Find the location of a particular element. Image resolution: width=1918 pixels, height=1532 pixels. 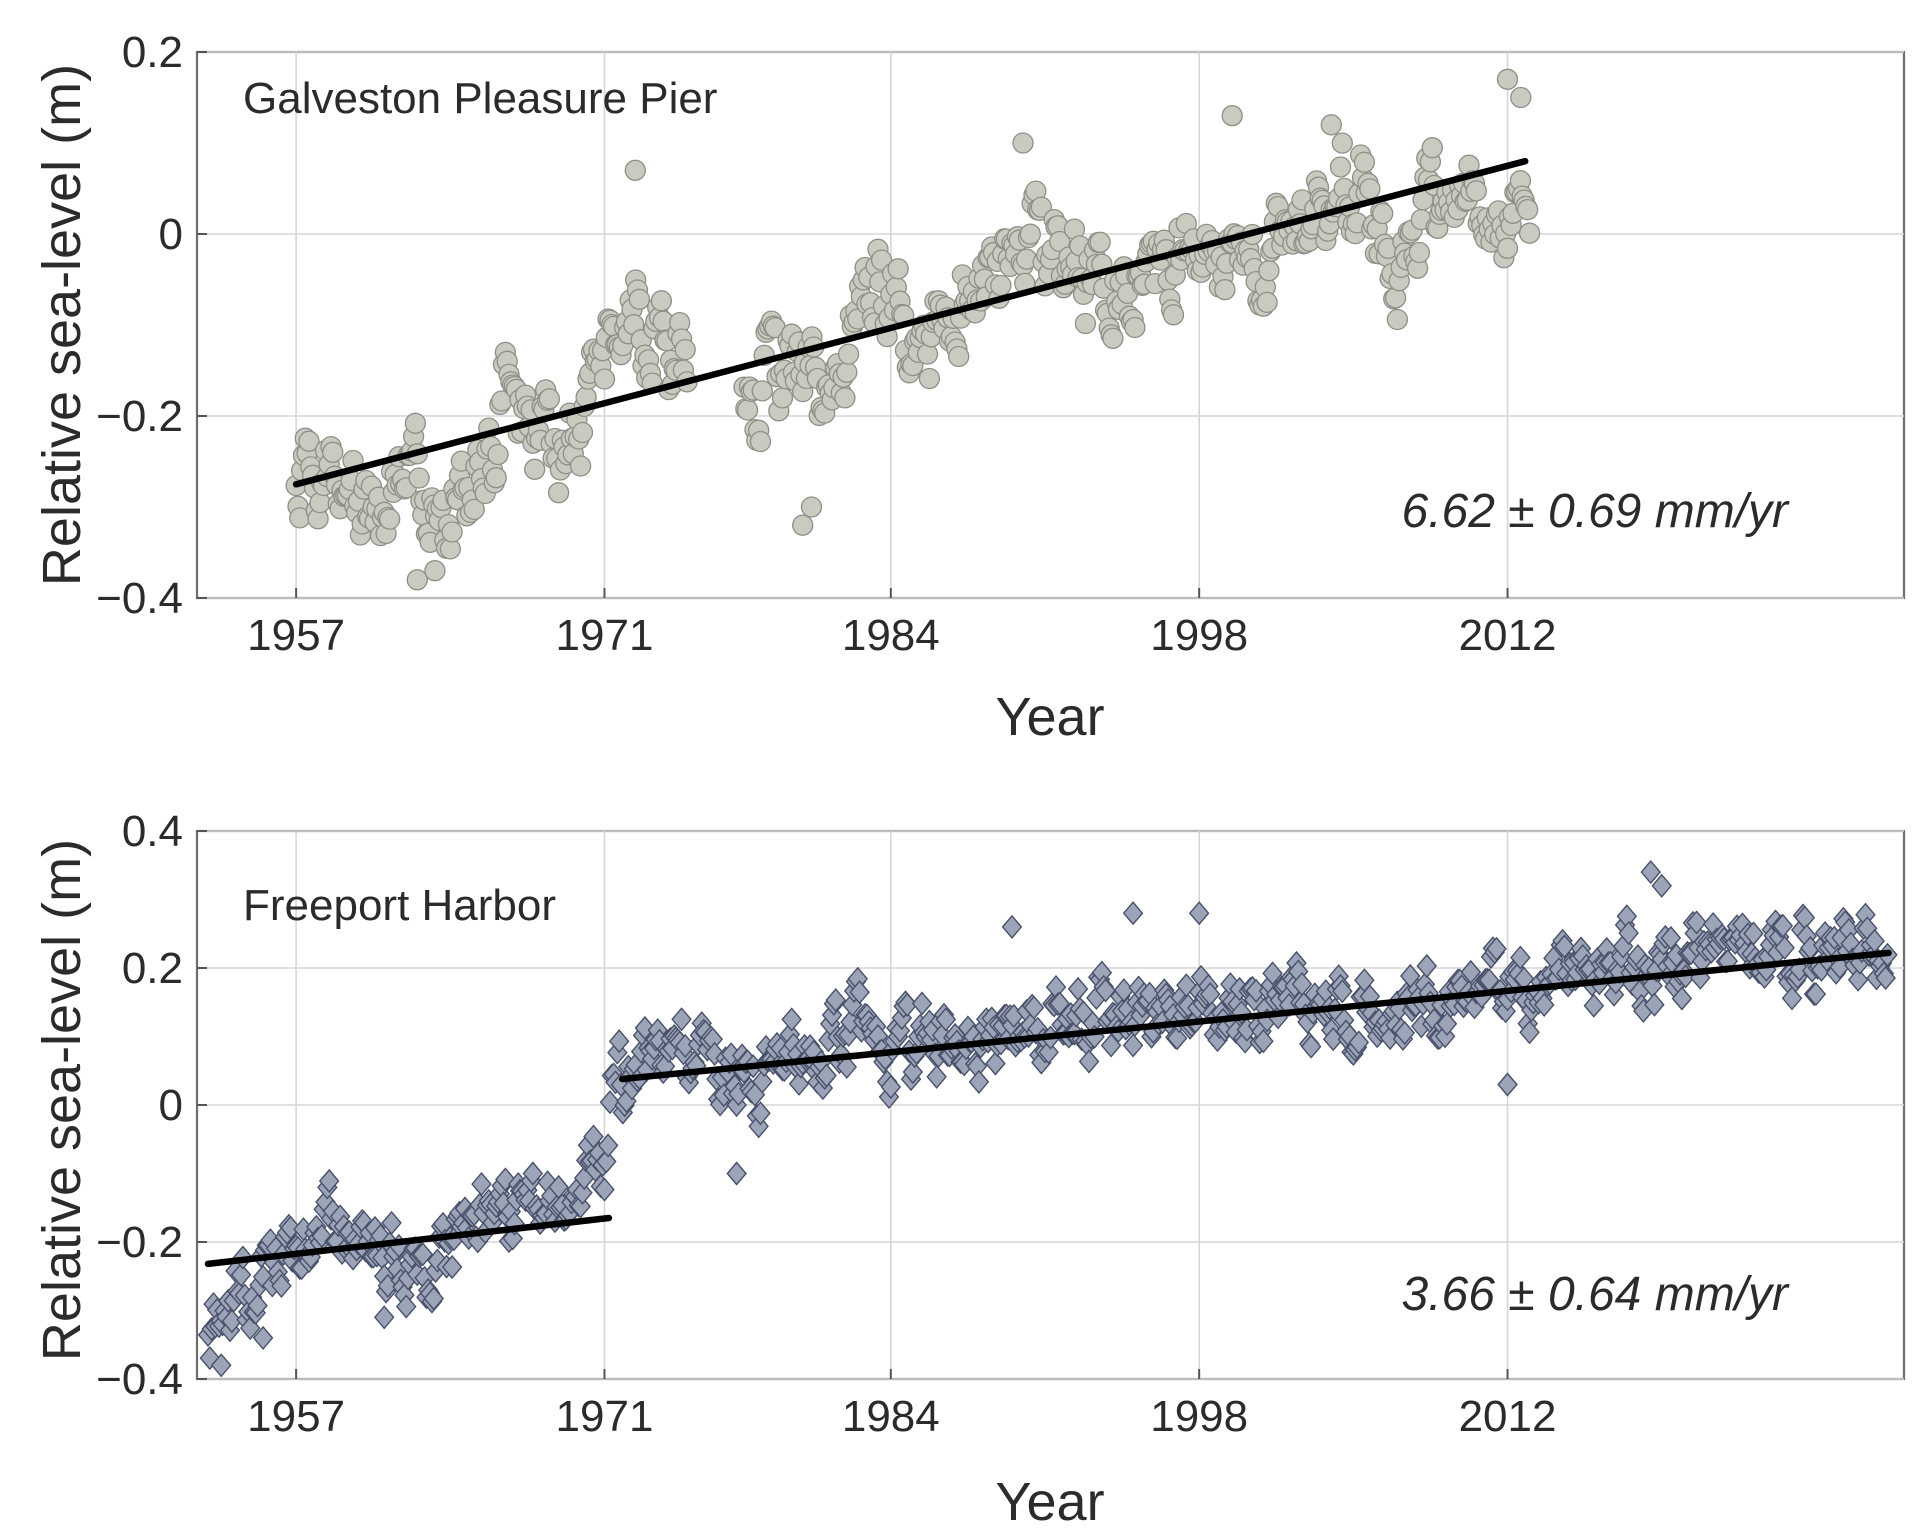

freeport-x-tick-label: 2012 is located at coordinates (1508, 1416).